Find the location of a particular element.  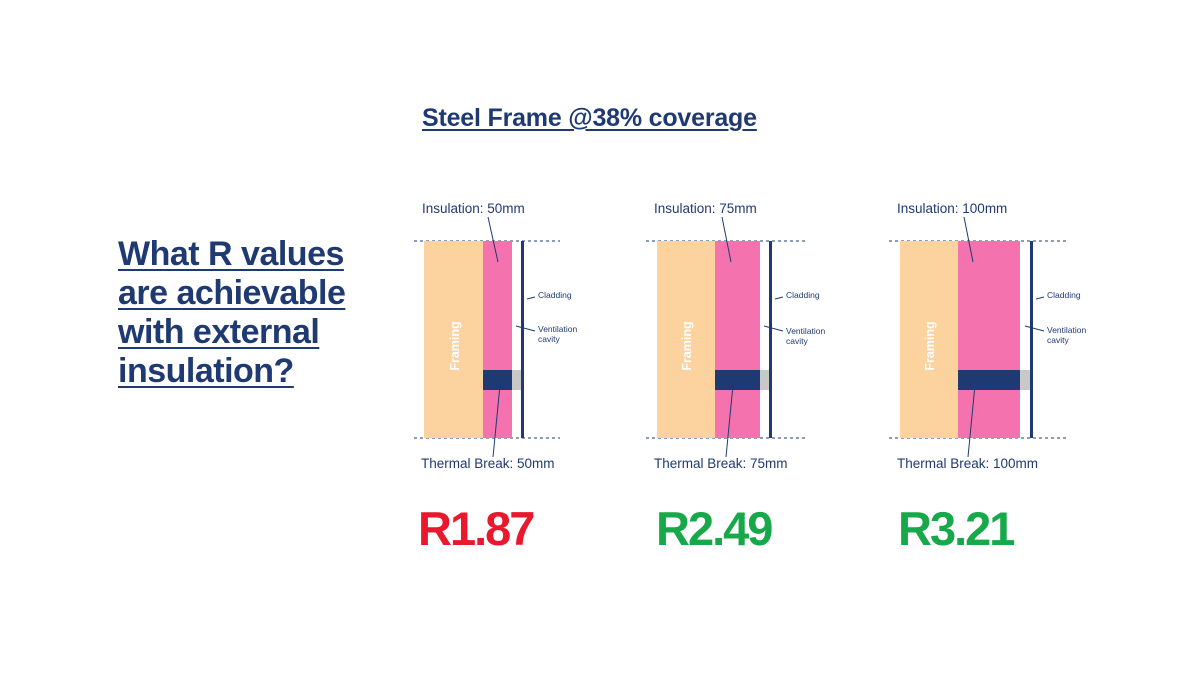

insulation-label: Insulation: 50mm is located at coordinates (473, 208).